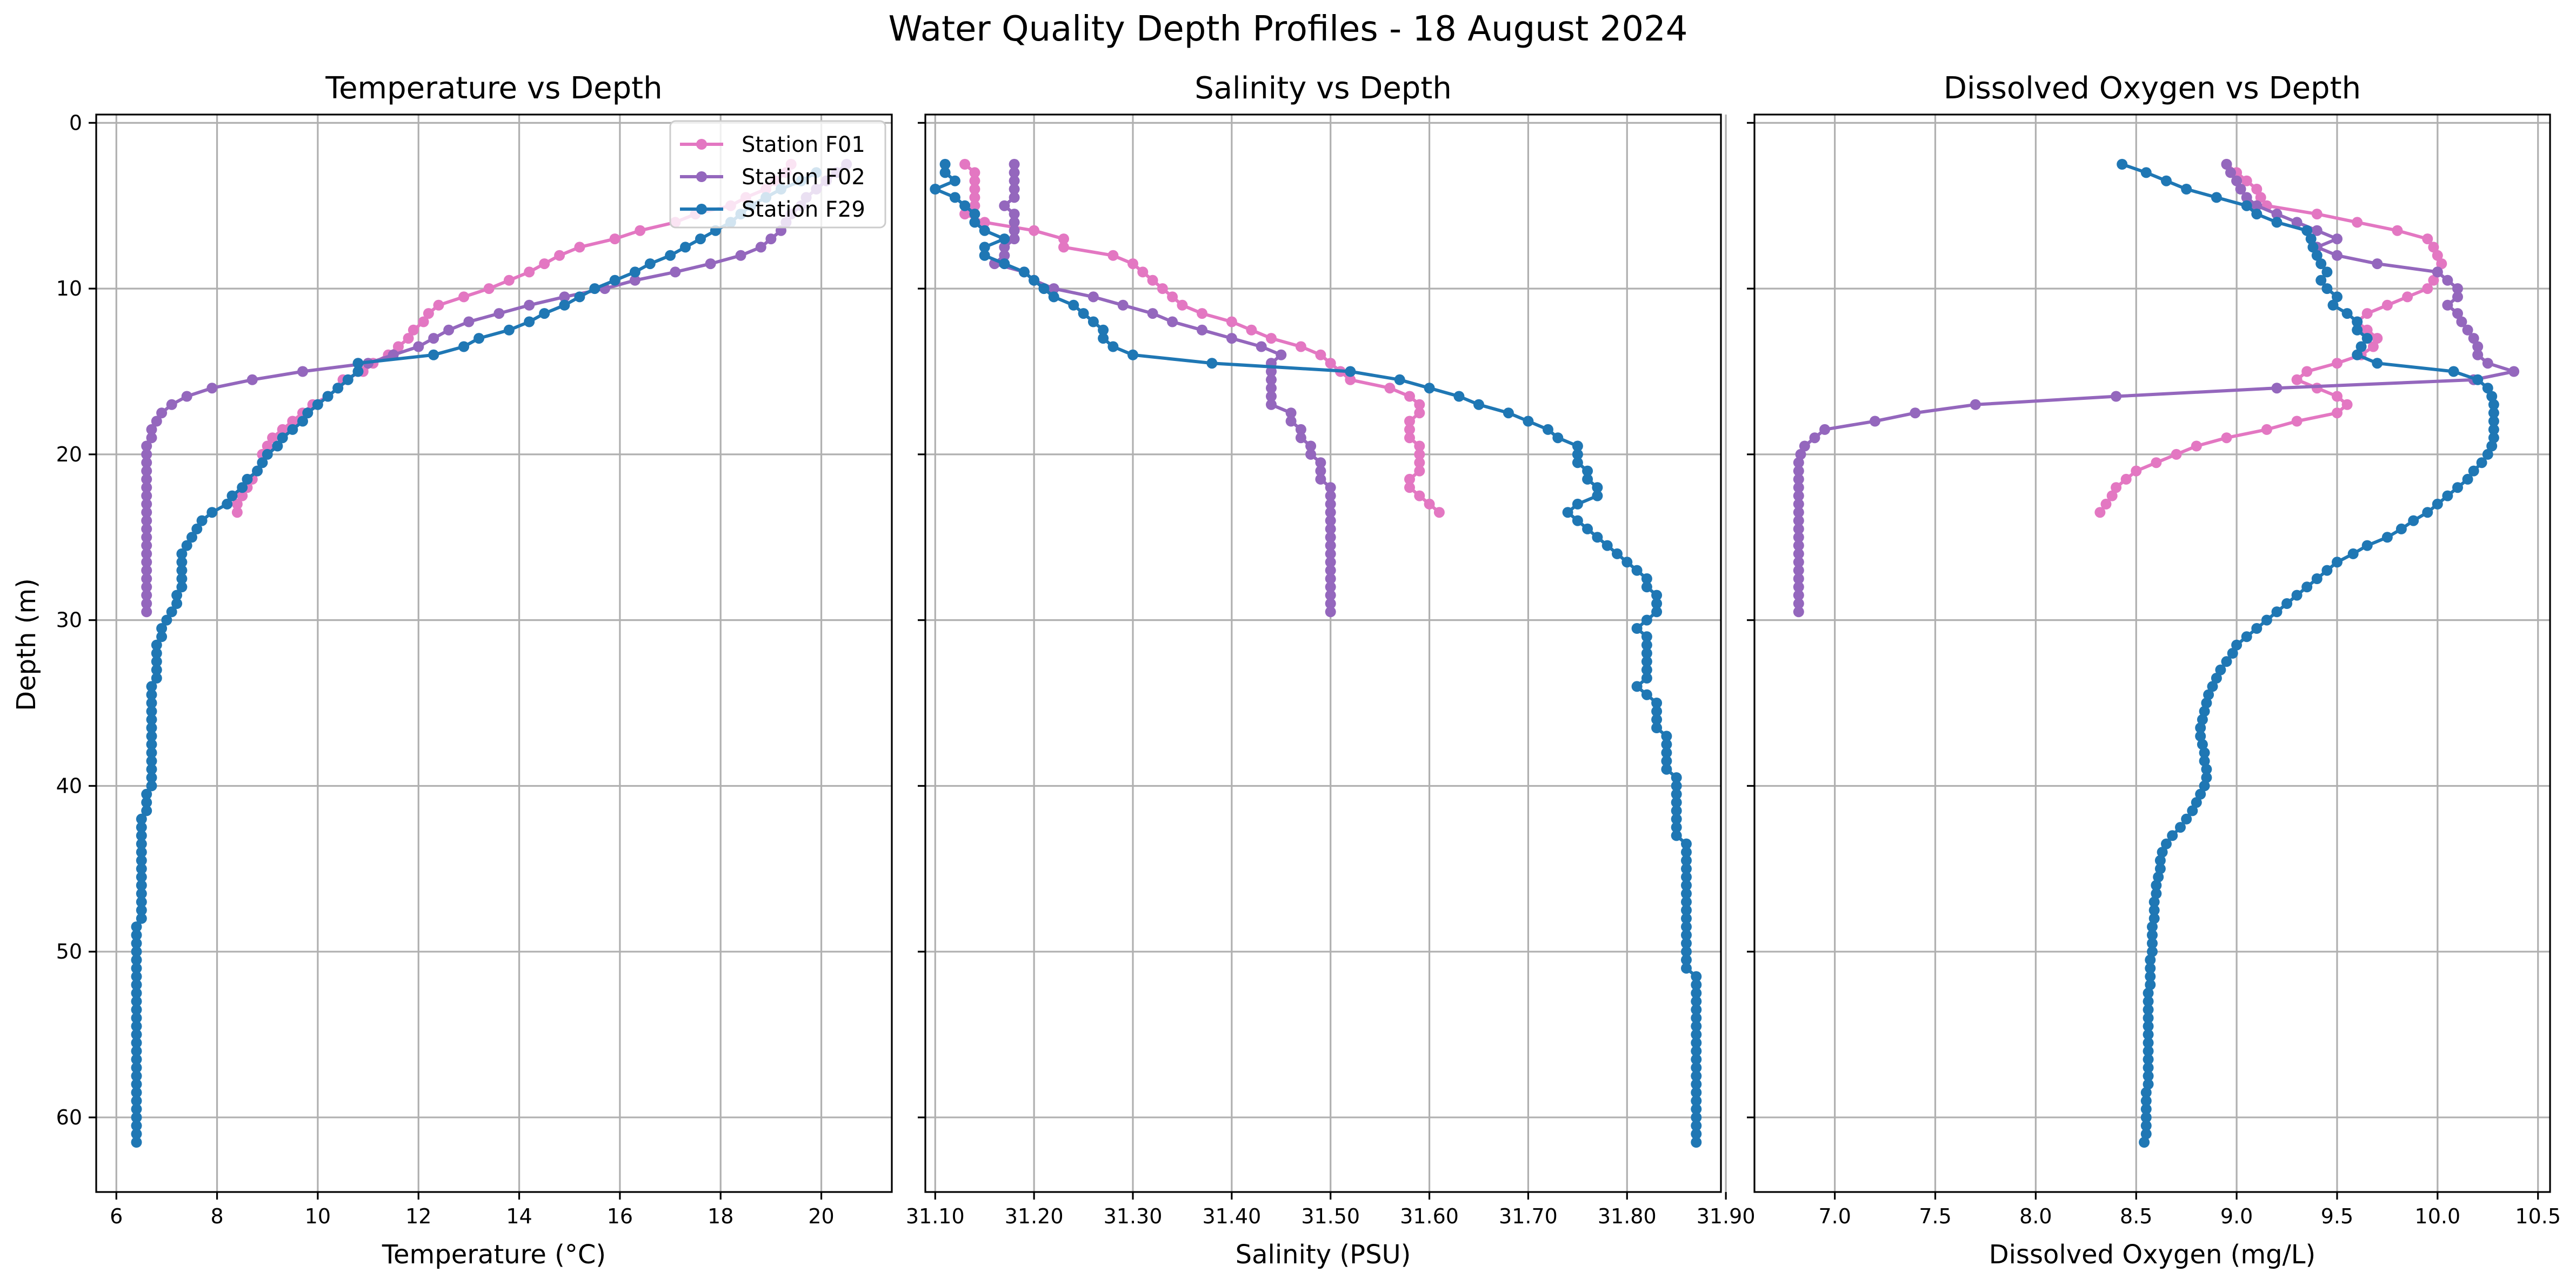 This screenshot has width=2576, height=1279. I want to click on y-tick-label: 0, so click(76, 123).